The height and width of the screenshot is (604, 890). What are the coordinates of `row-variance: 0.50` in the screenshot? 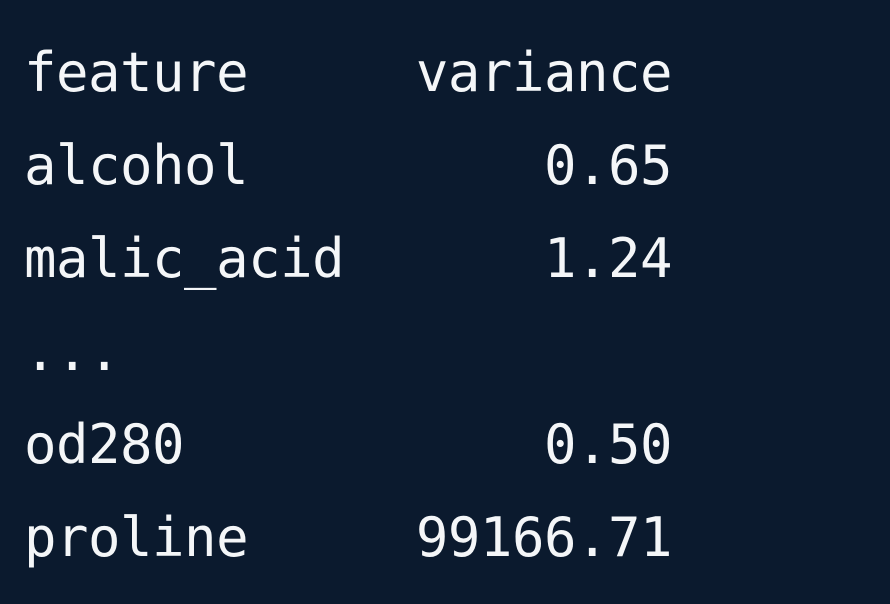 It's located at (608, 444).